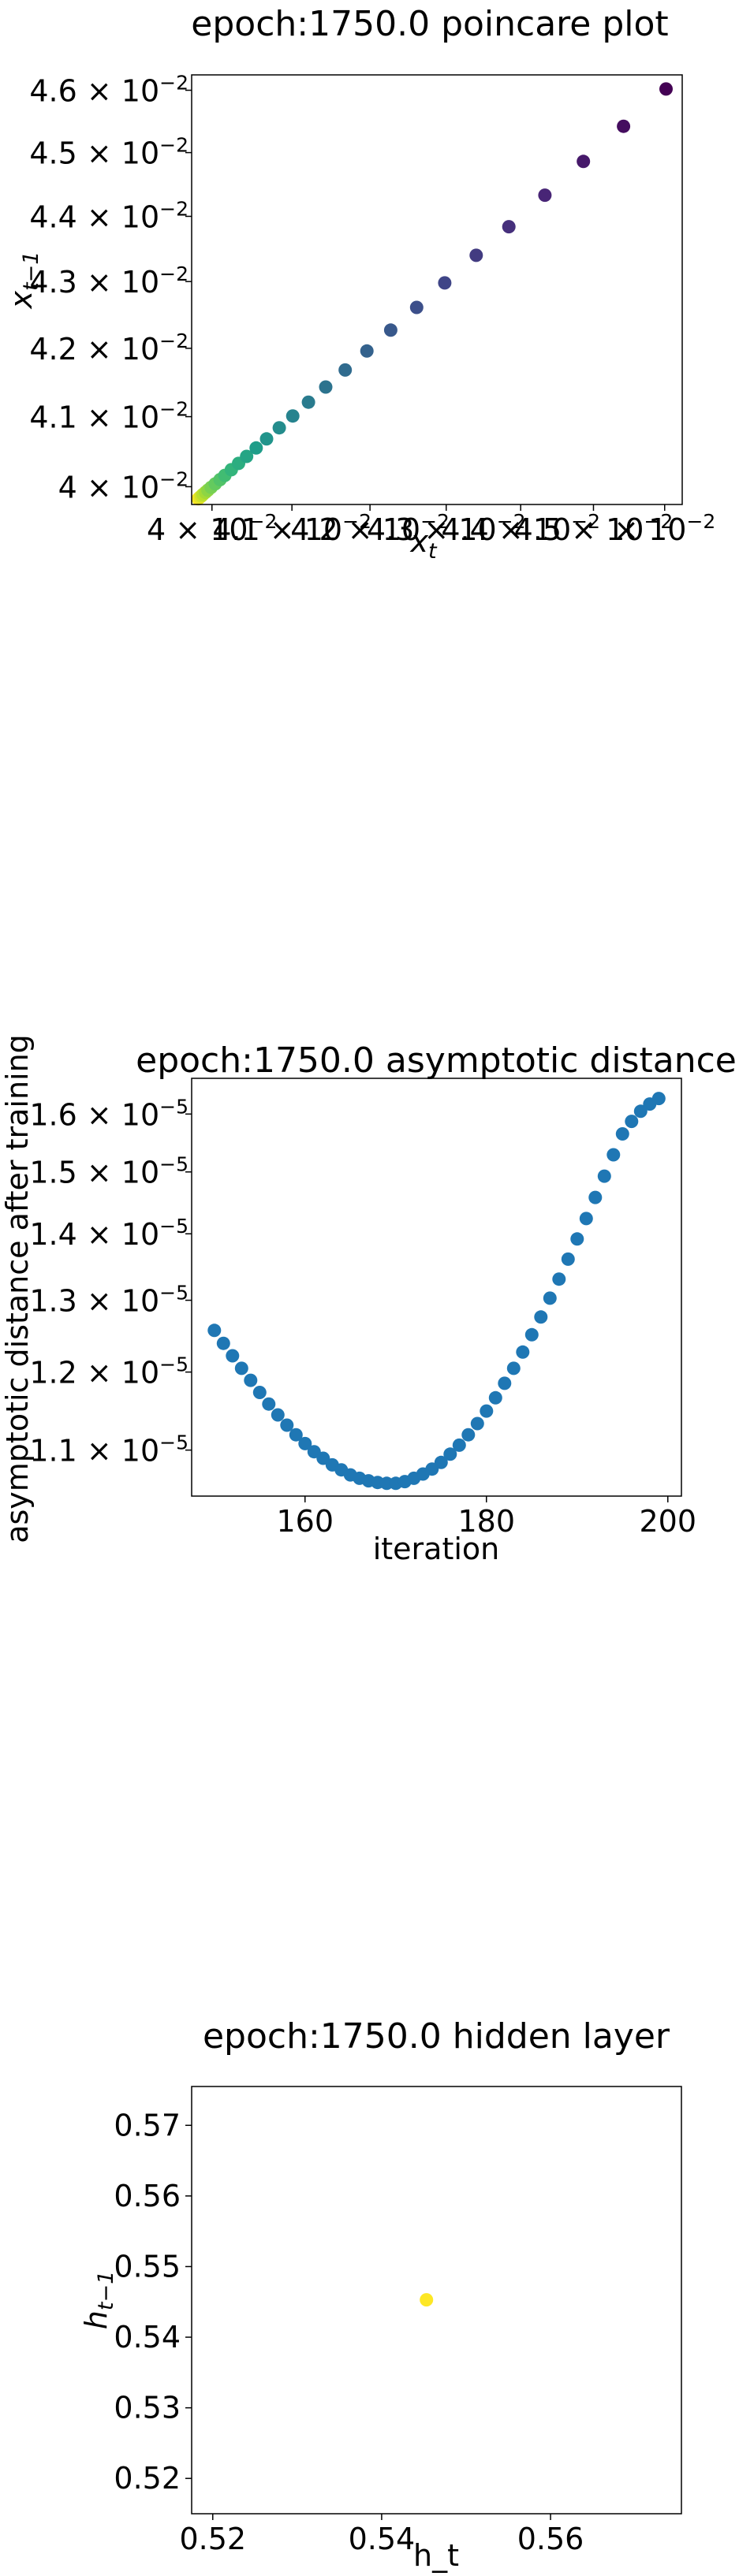 The width and height of the screenshot is (739, 2576). What do you see at coordinates (423, 544) in the screenshot?
I see `x-axis-label: xt` at bounding box center [423, 544].